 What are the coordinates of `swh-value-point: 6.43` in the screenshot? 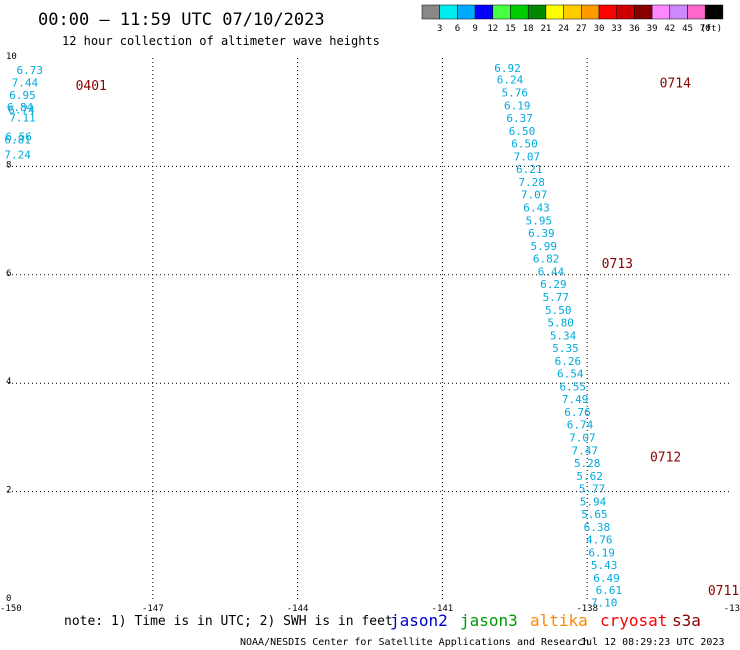 It's located at (536, 208).